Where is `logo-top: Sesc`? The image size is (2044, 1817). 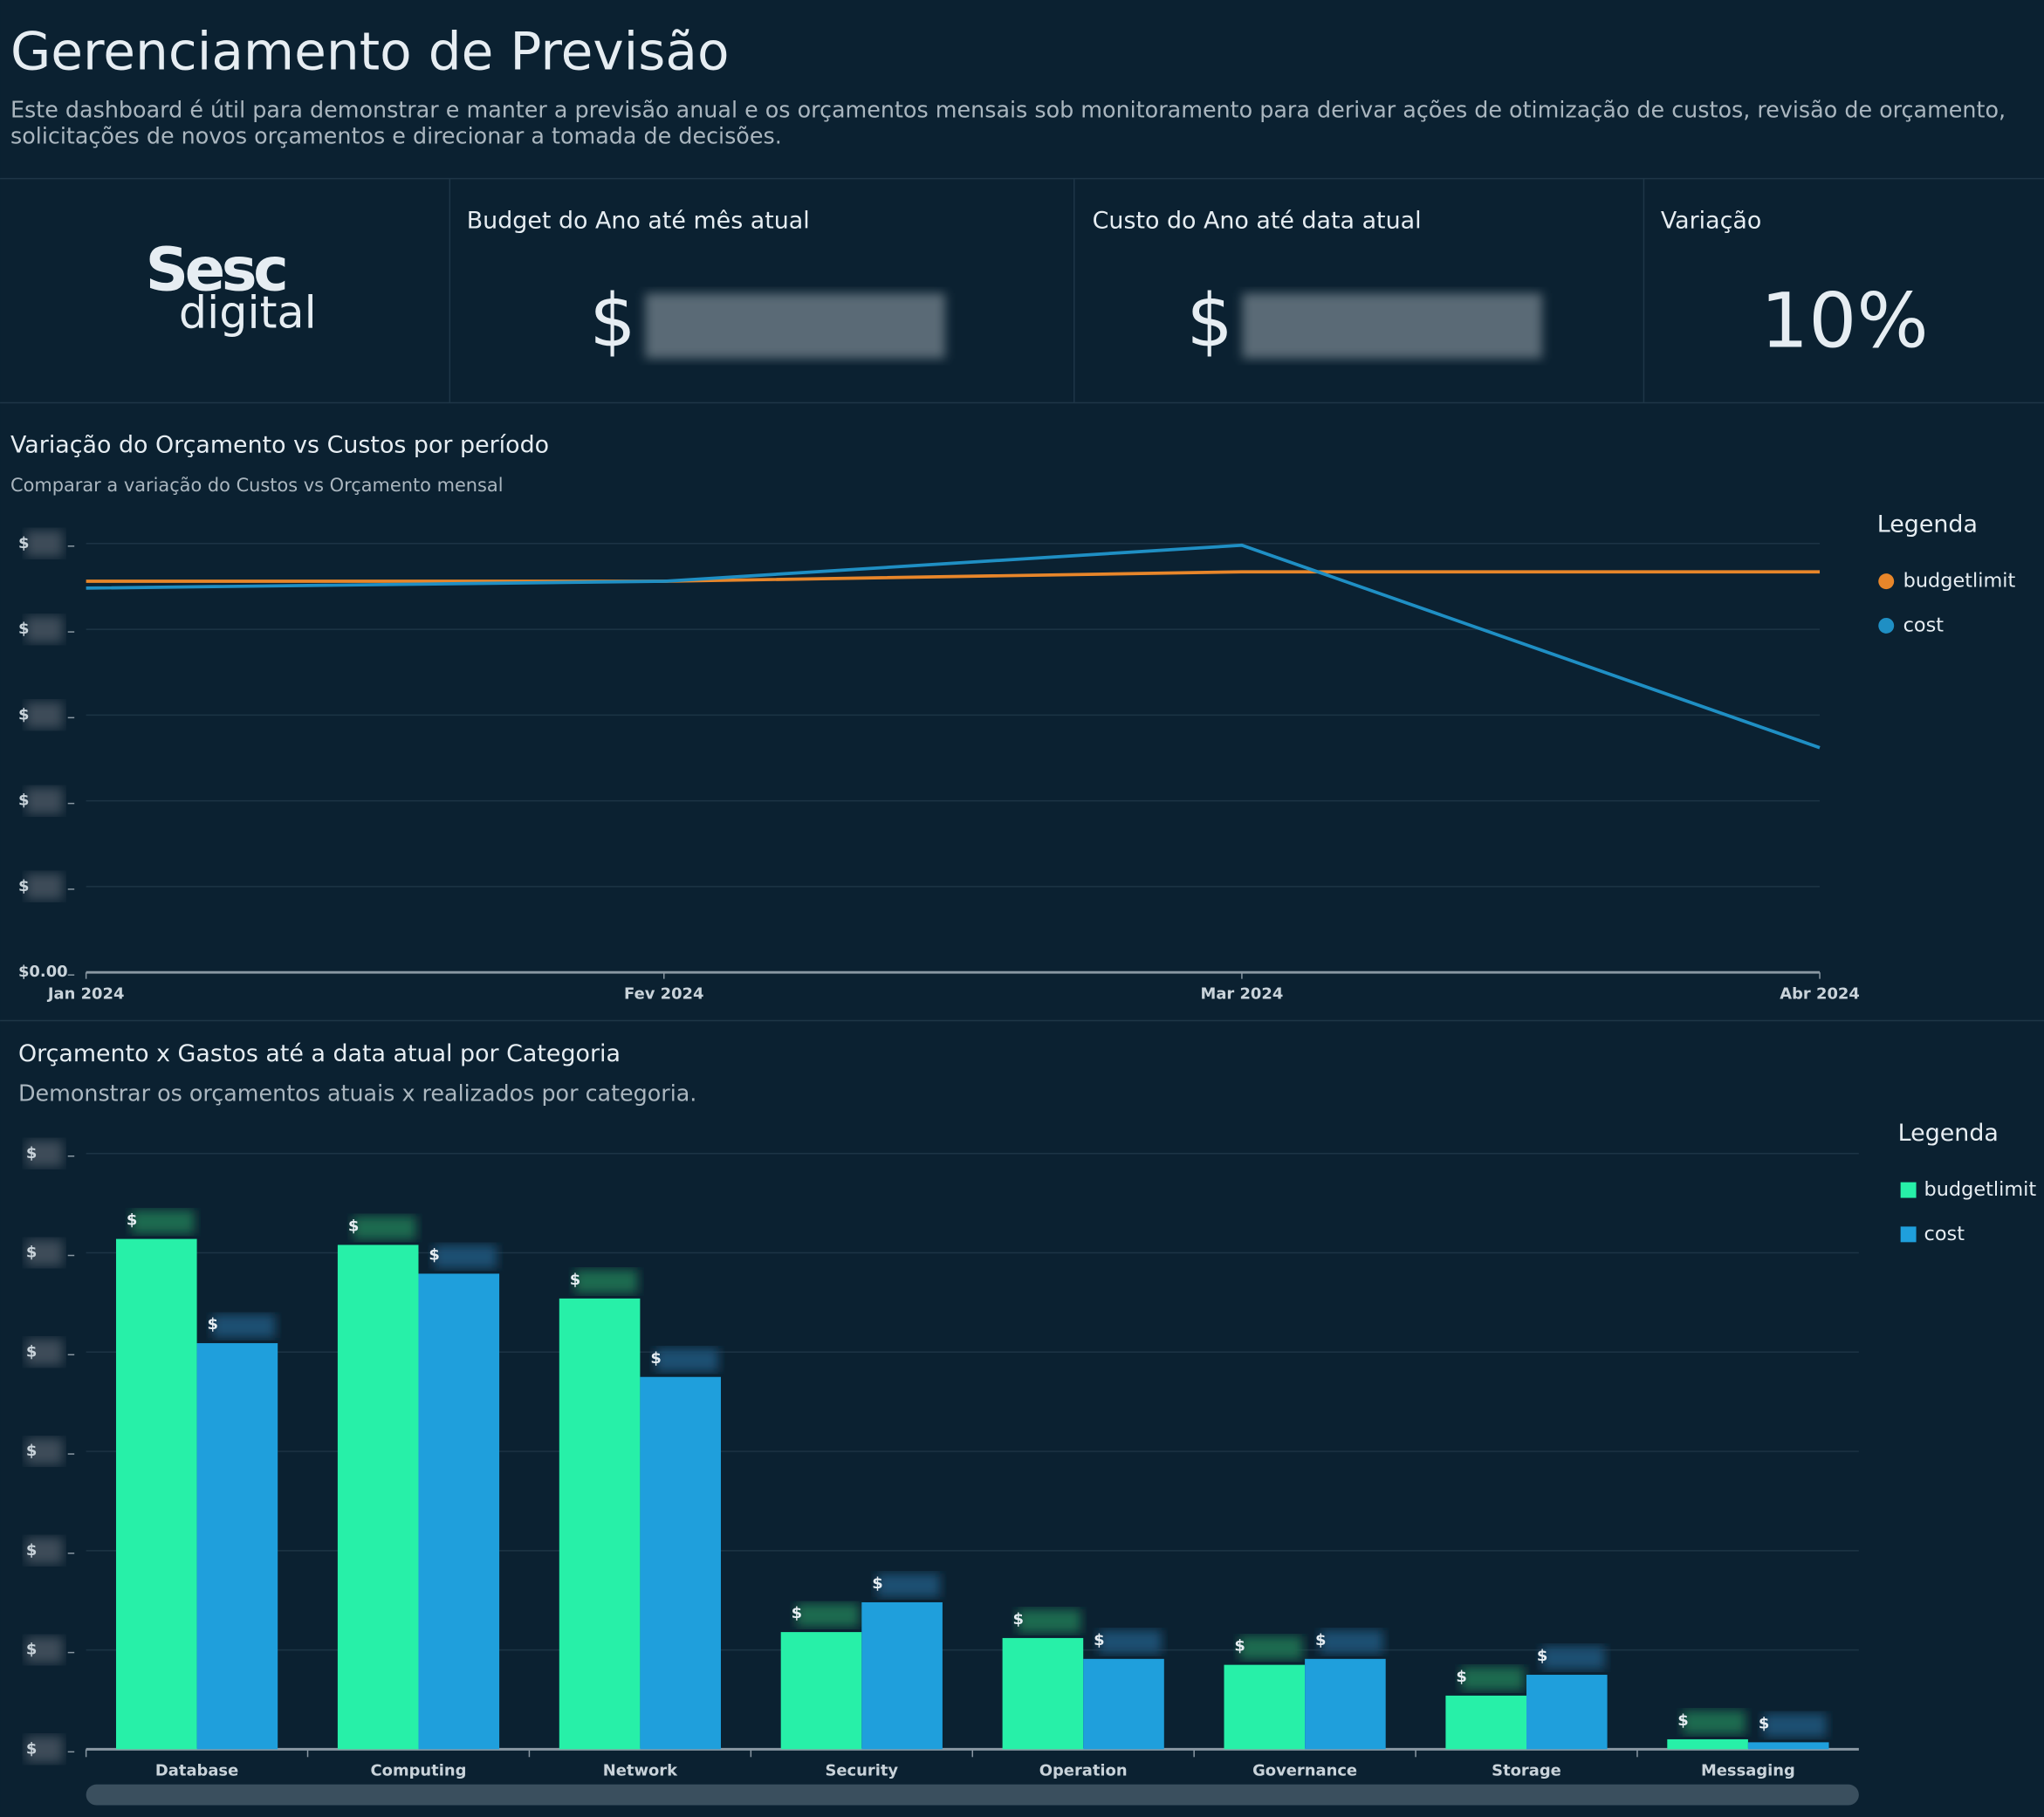
logo-top: Sesc is located at coordinates (216, 270).